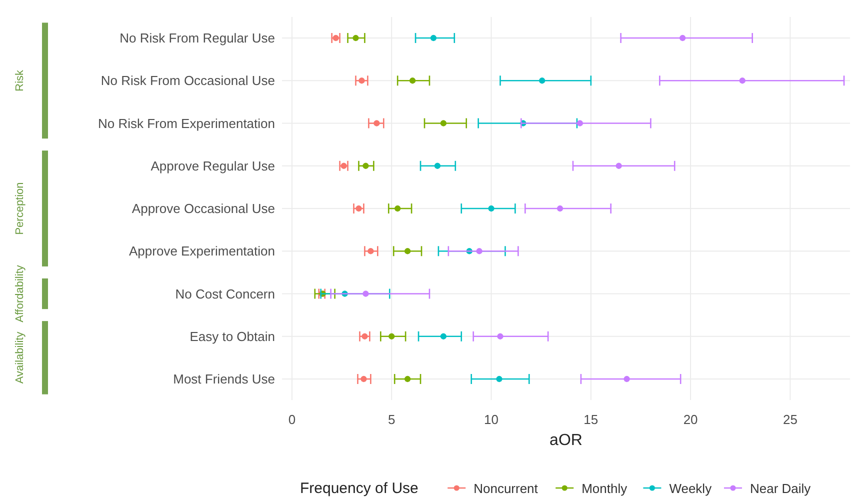 The width and height of the screenshot is (861, 497). Describe the element at coordinates (591, 419) in the screenshot. I see `x-tick-label: 15` at that location.